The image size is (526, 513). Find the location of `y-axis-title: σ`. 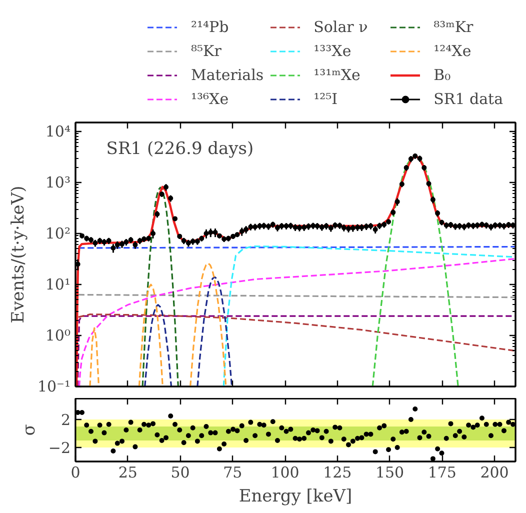

y-axis-title: σ is located at coordinates (29, 430).